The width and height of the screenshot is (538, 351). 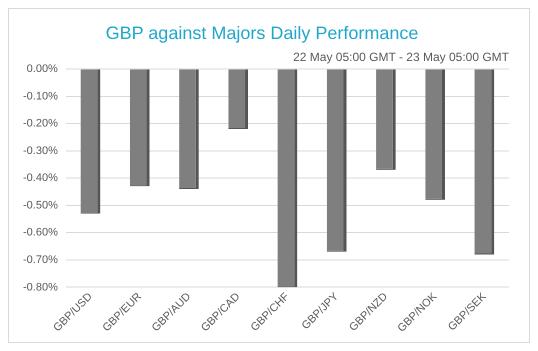 I want to click on y-tick-label: -0.30%, so click(x=40, y=150).